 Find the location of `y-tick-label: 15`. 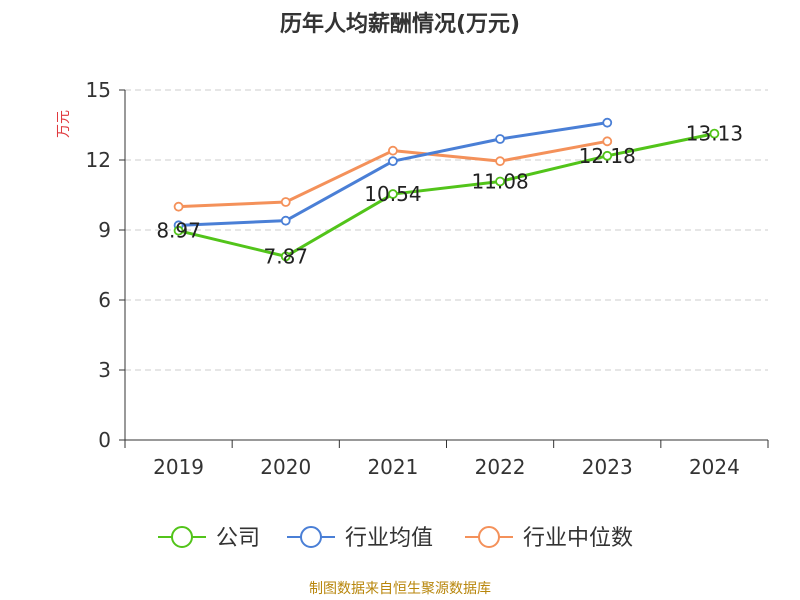

y-tick-label: 15 is located at coordinates (98, 90).